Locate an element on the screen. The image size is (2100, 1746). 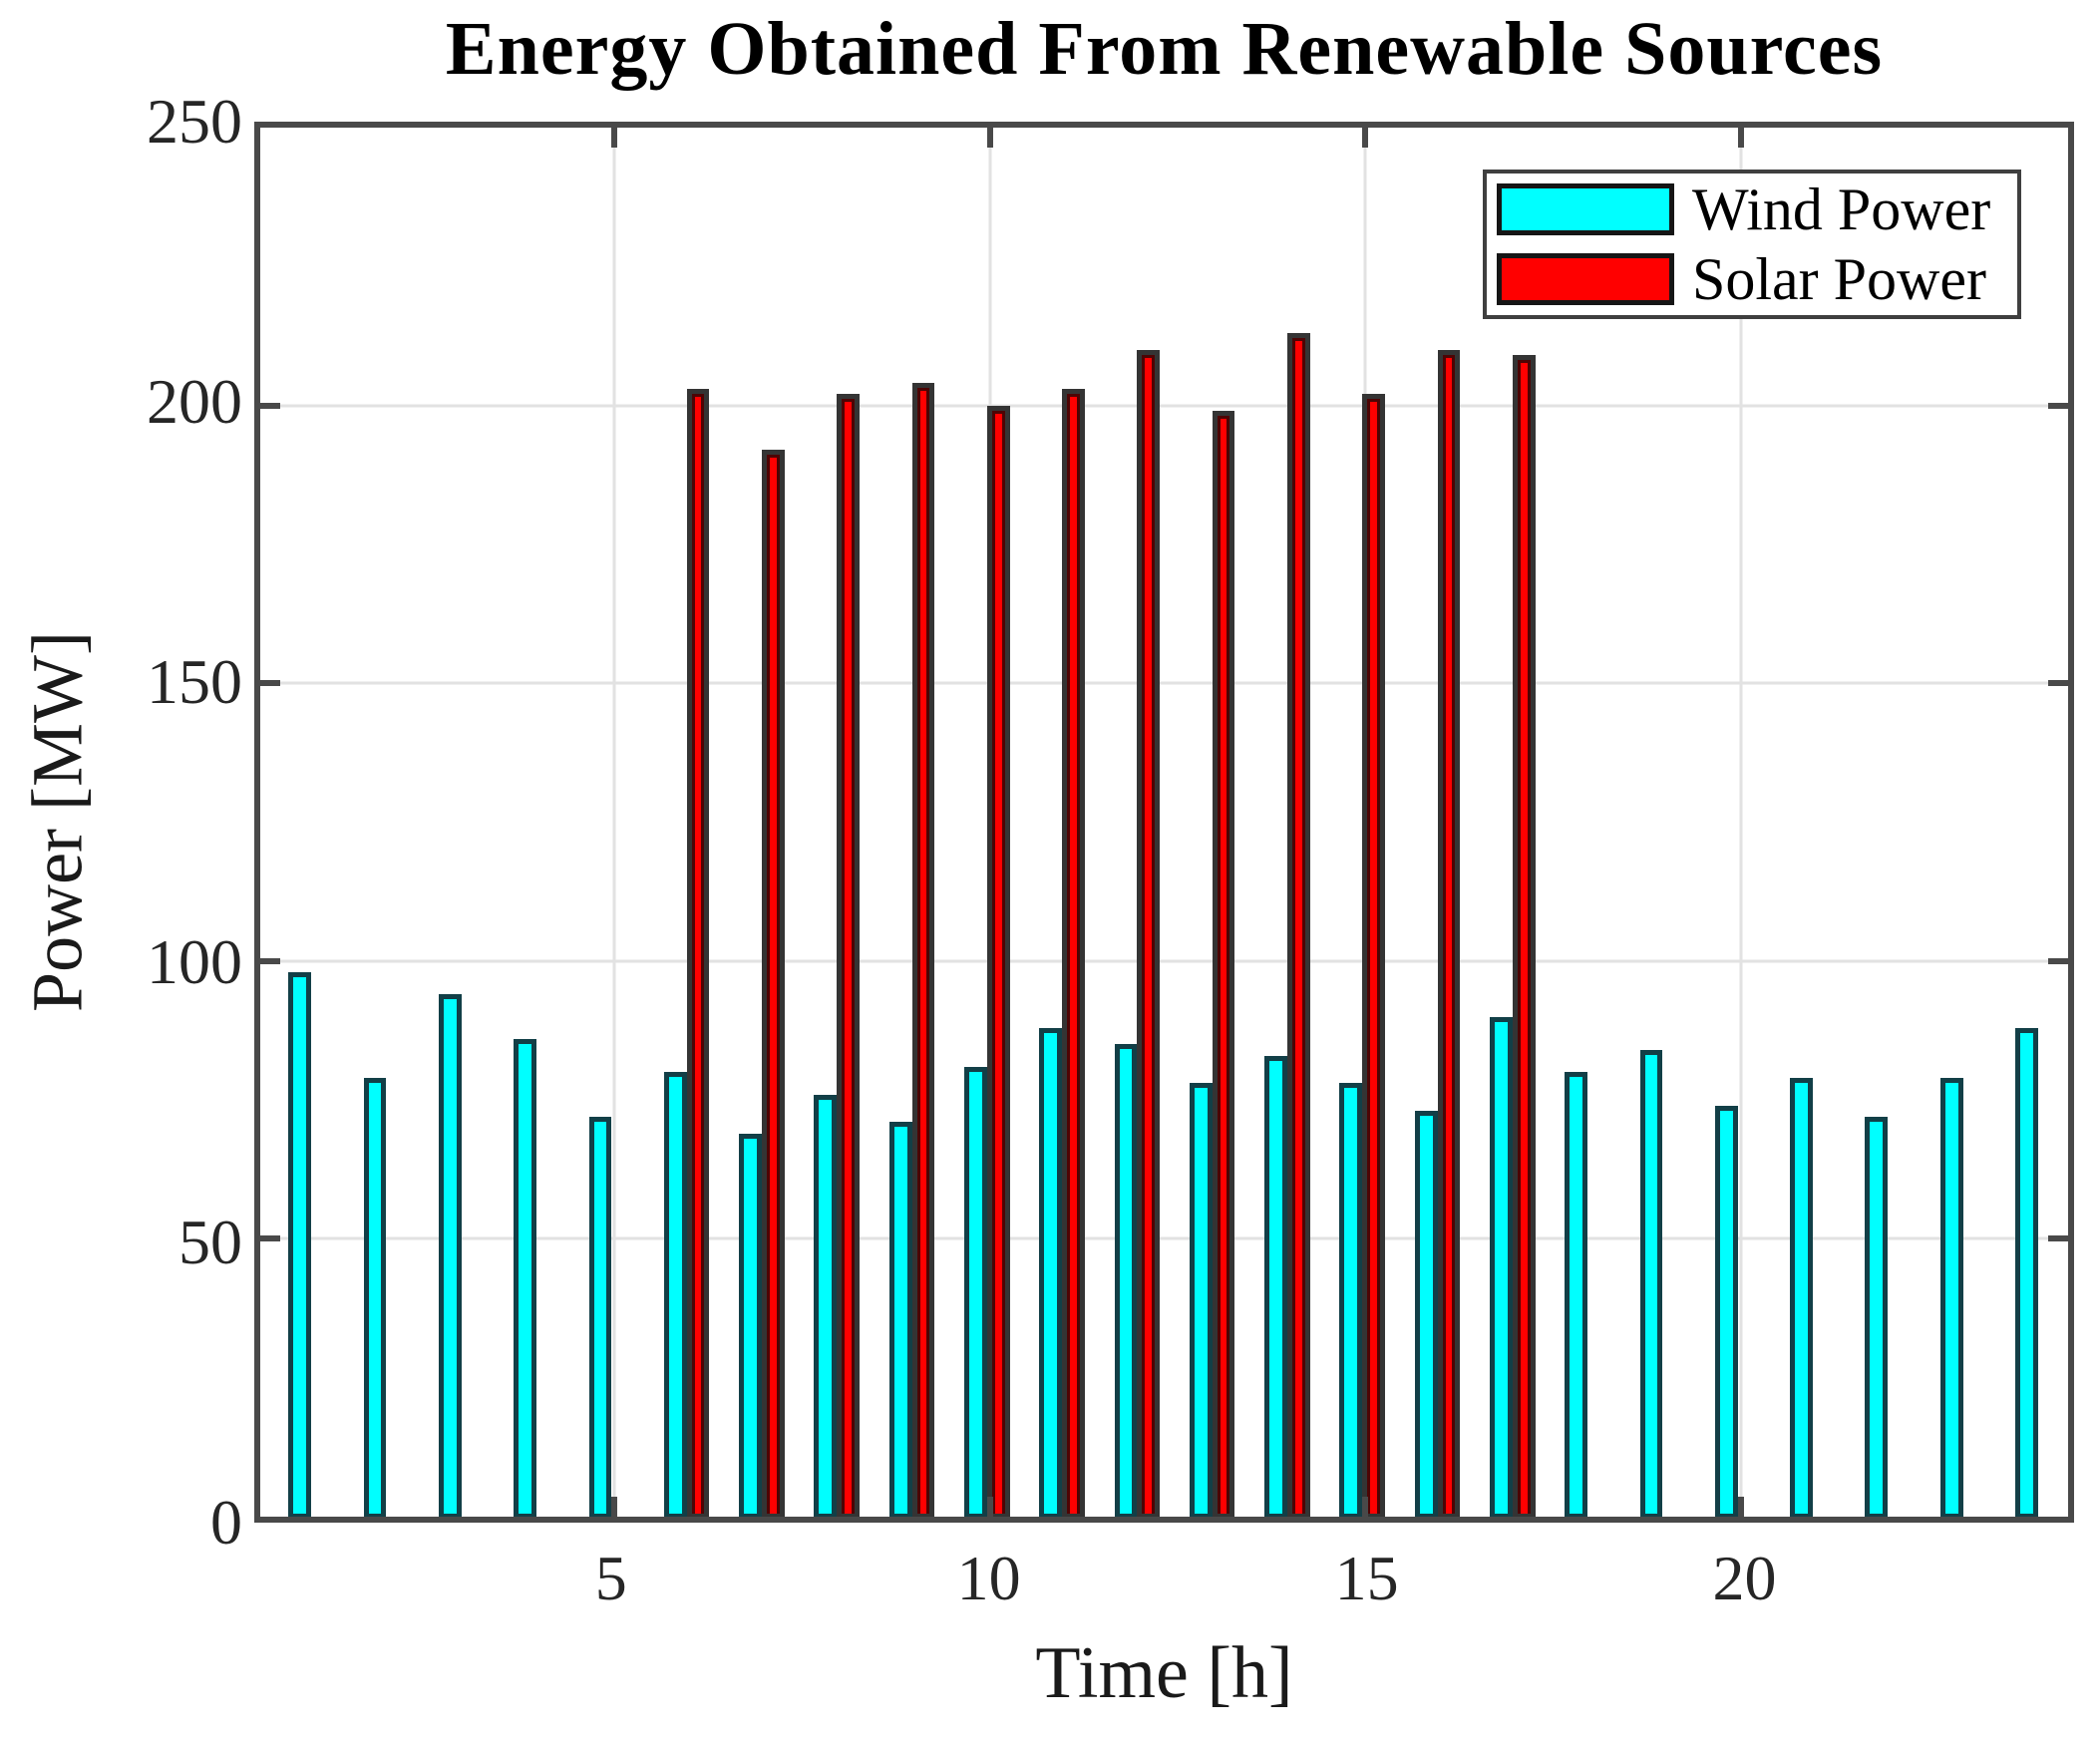
y-tick-label: 200 is located at coordinates (194, 401).